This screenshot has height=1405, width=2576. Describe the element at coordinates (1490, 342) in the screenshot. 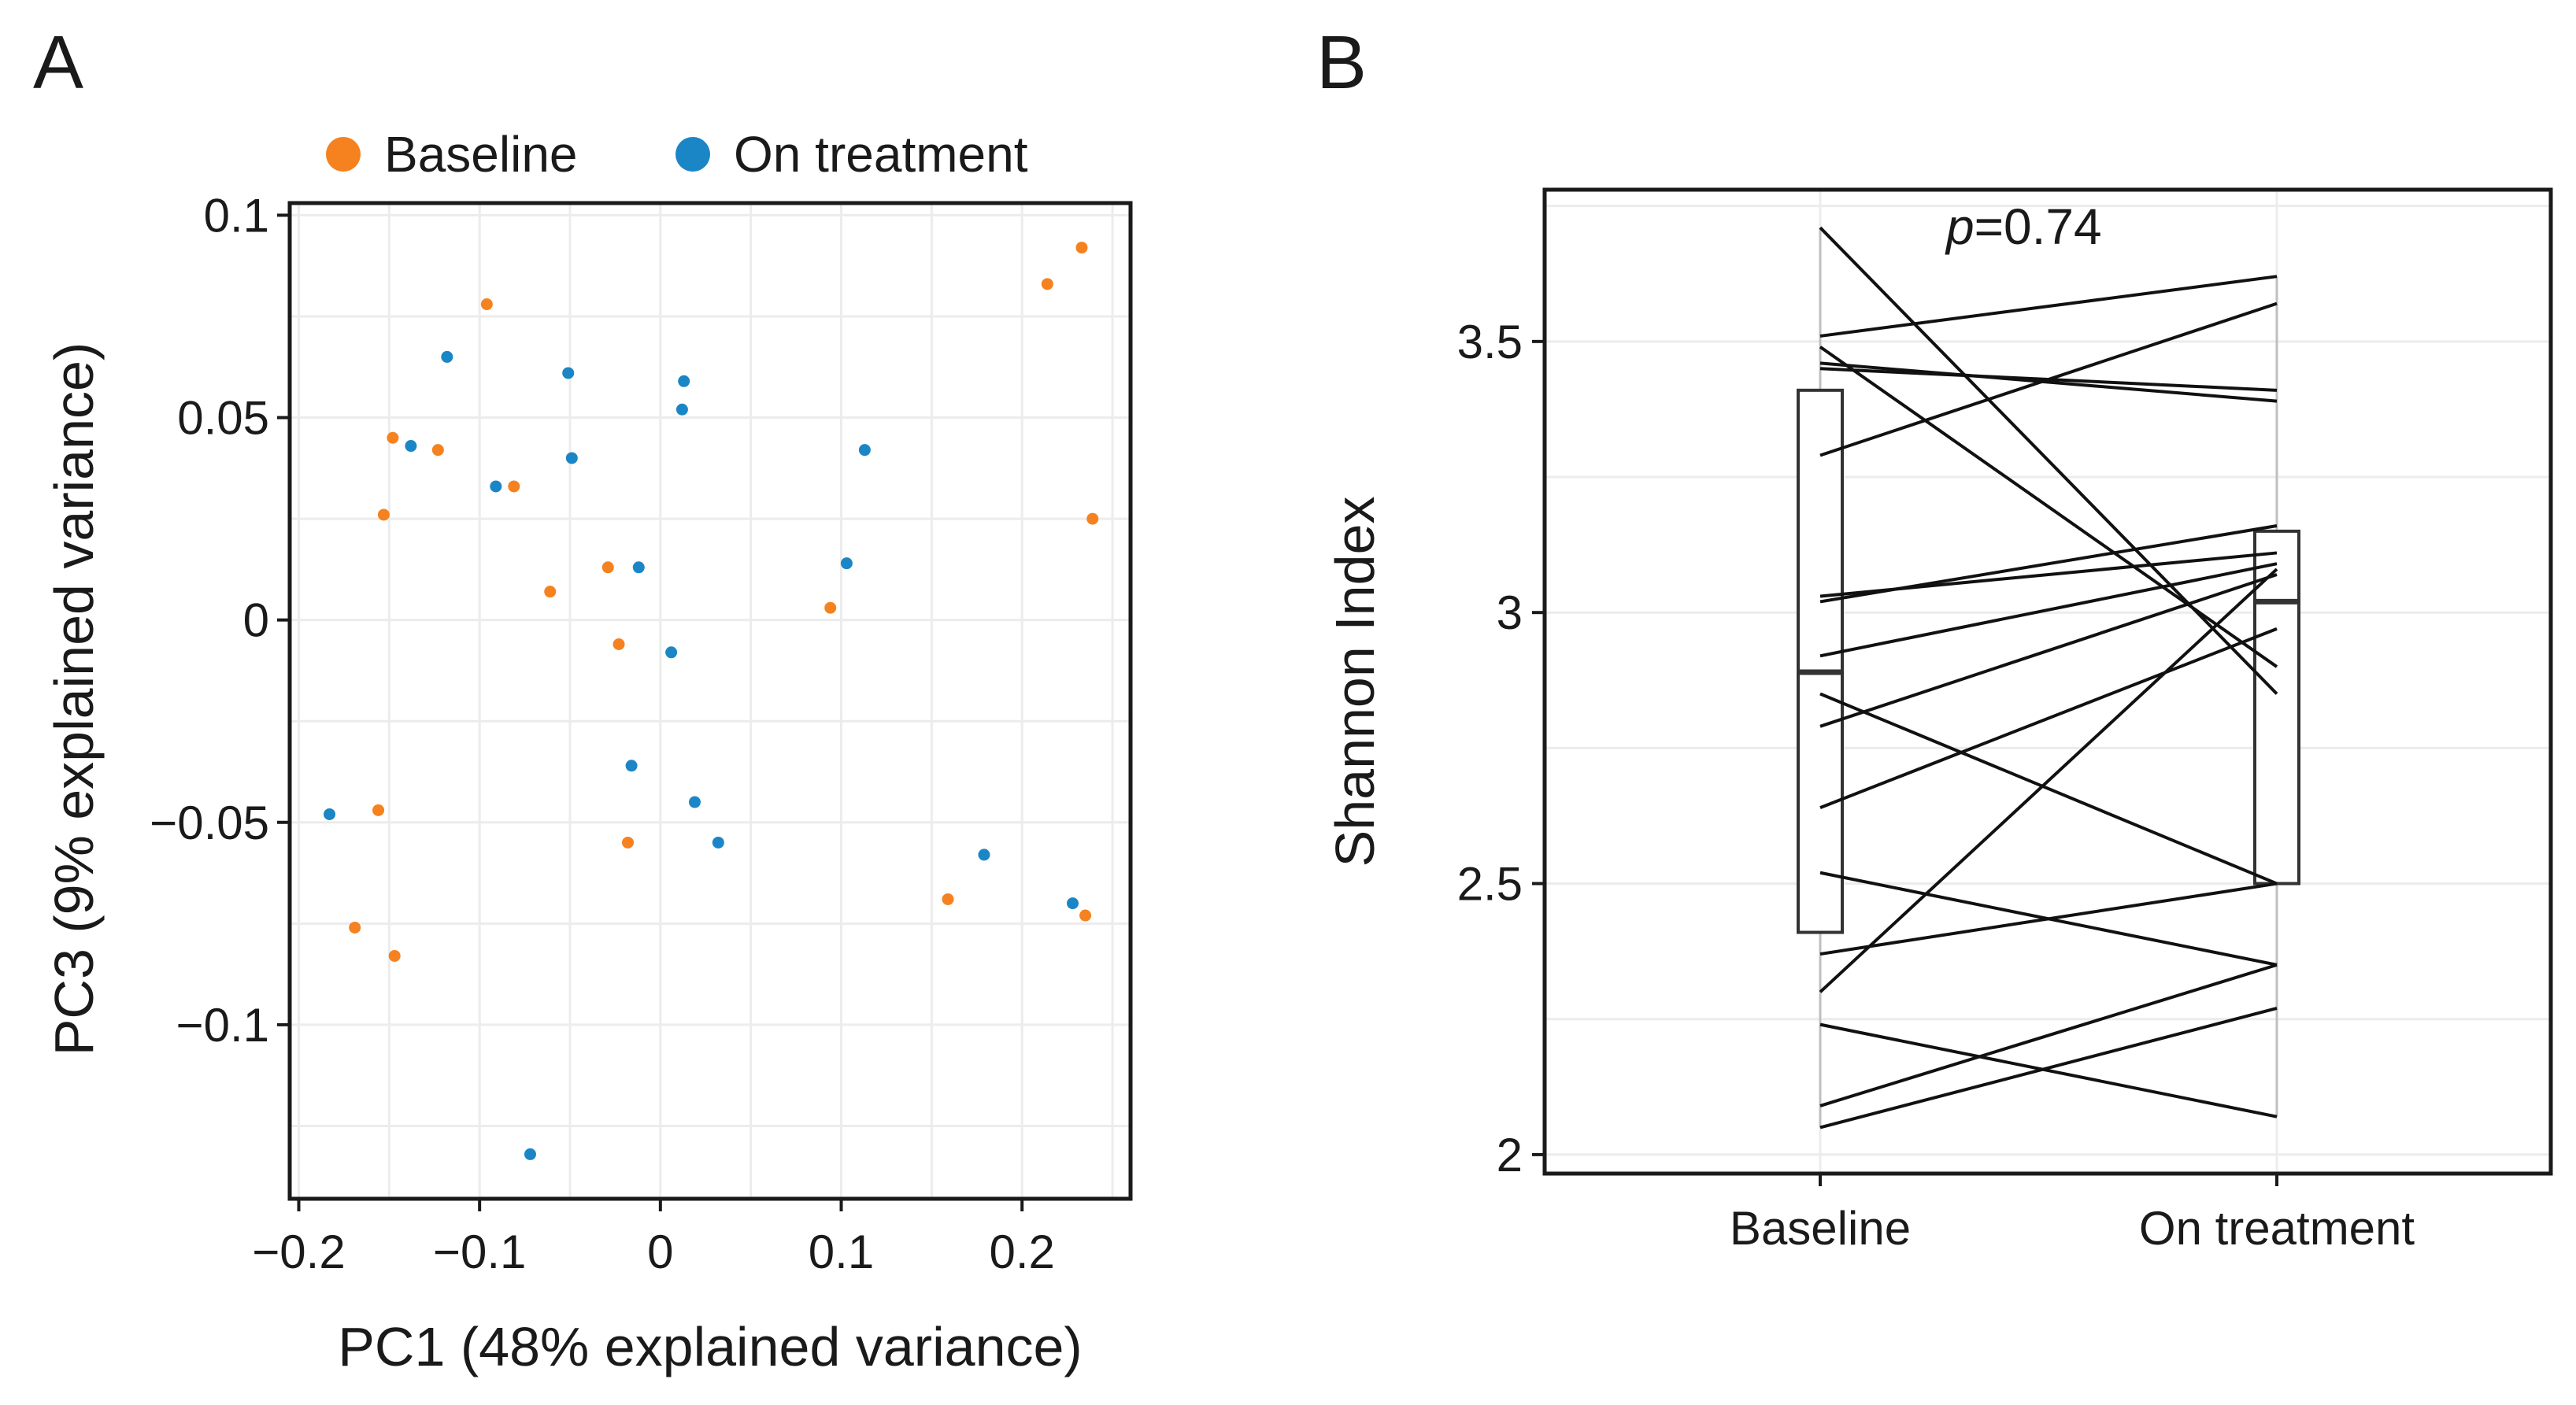

I see `y-tick-label: 3.5` at that location.